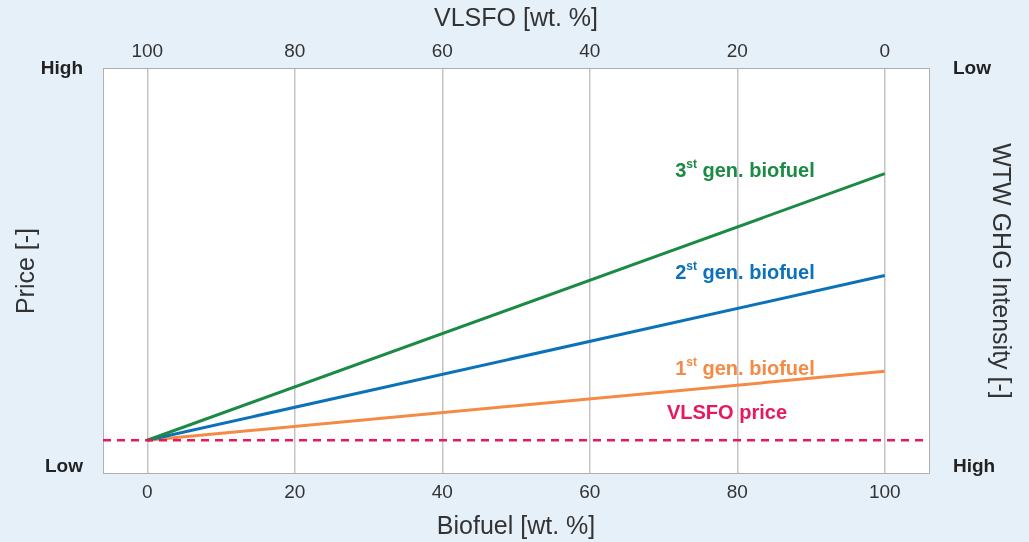 The width and height of the screenshot is (1029, 542). I want to click on x-tick-label: 0, so click(147, 491).